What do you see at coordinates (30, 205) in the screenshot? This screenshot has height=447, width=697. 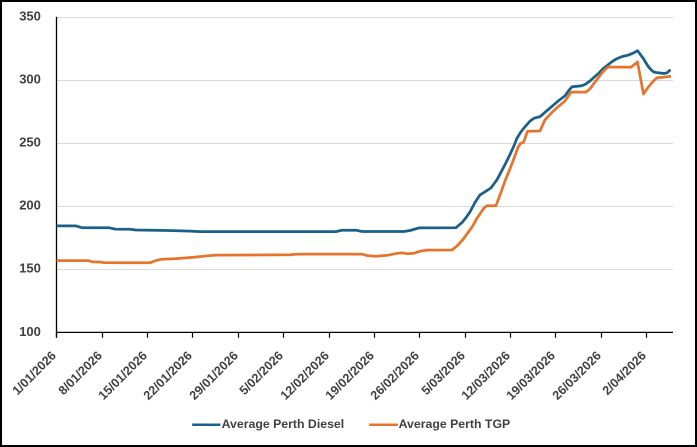 I see `svg-text: 200` at bounding box center [30, 205].